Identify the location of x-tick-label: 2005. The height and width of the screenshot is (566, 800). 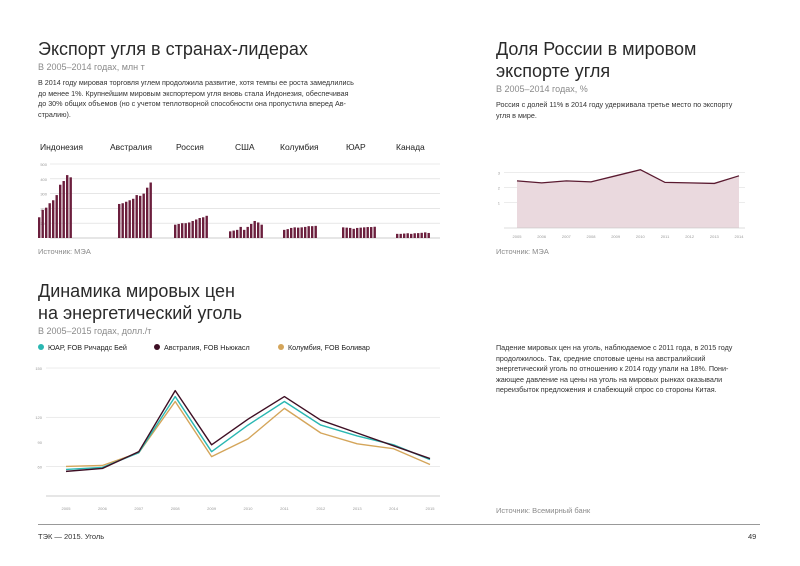
(67, 508).